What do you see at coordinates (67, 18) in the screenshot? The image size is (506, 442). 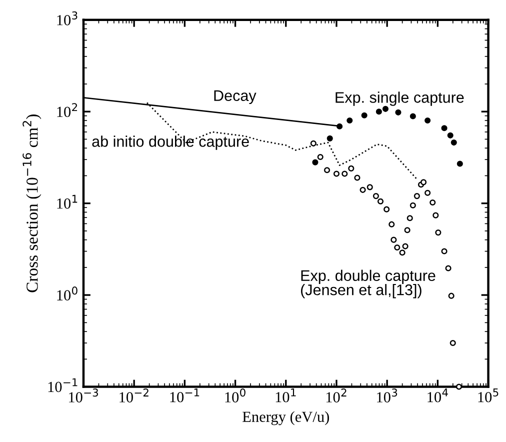 I see `y-tick-label: 10$^{3}$` at bounding box center [67, 18].